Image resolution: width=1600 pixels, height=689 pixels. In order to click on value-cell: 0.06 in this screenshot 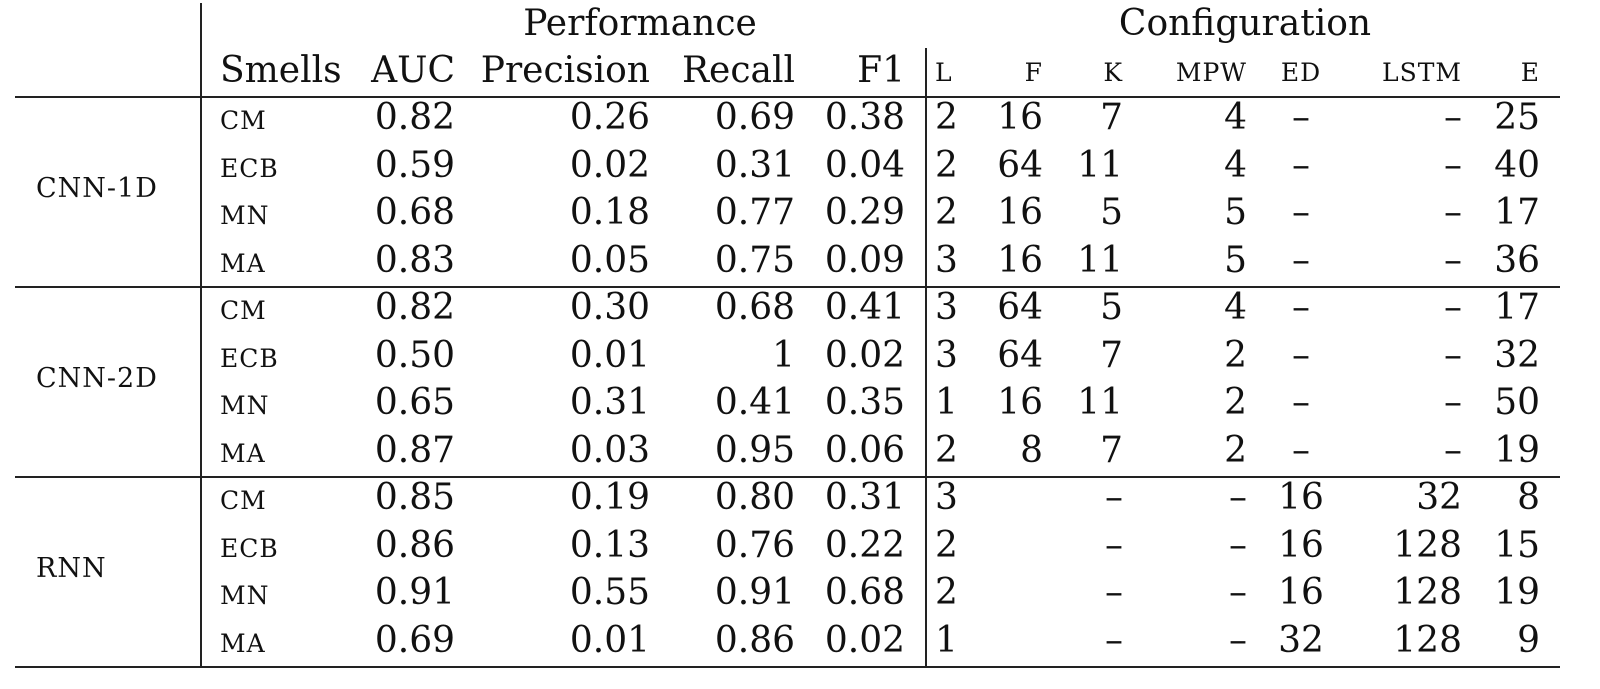, I will do `click(864, 450)`.